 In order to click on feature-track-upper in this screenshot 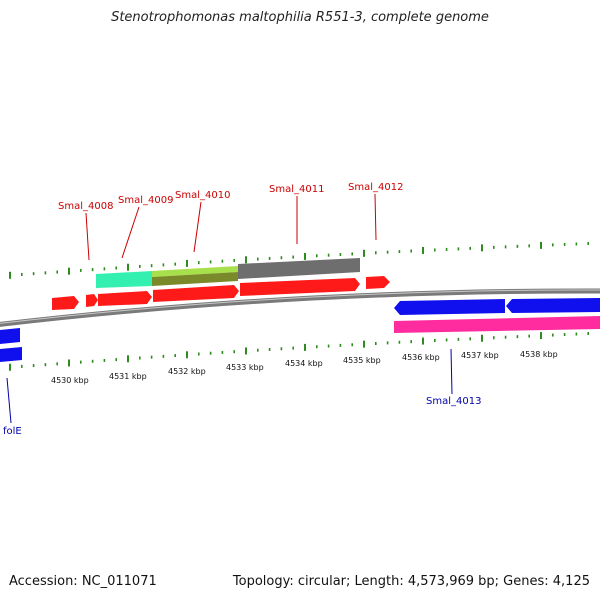, I will do `click(228, 273)`.